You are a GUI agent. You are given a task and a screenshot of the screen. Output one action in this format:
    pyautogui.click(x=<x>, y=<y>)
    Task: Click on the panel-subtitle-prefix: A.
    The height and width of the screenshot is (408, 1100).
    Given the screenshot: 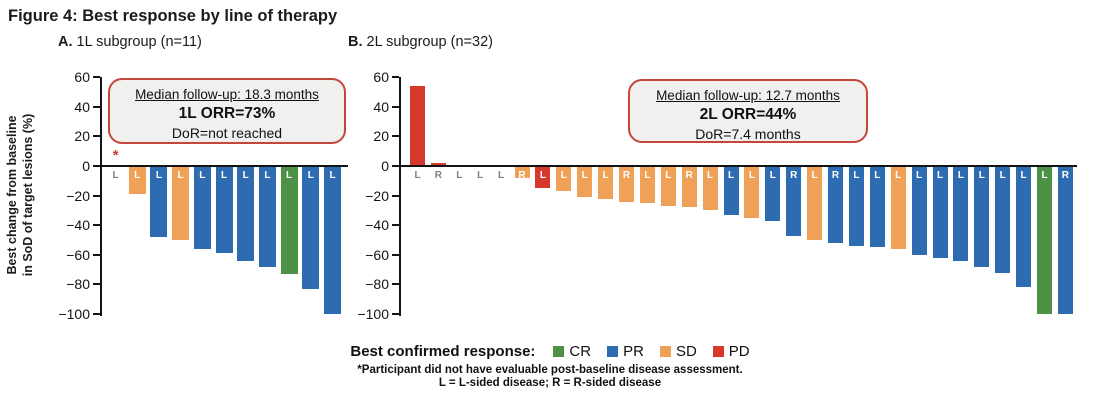 What is the action you would take?
    pyautogui.click(x=65, y=42)
    